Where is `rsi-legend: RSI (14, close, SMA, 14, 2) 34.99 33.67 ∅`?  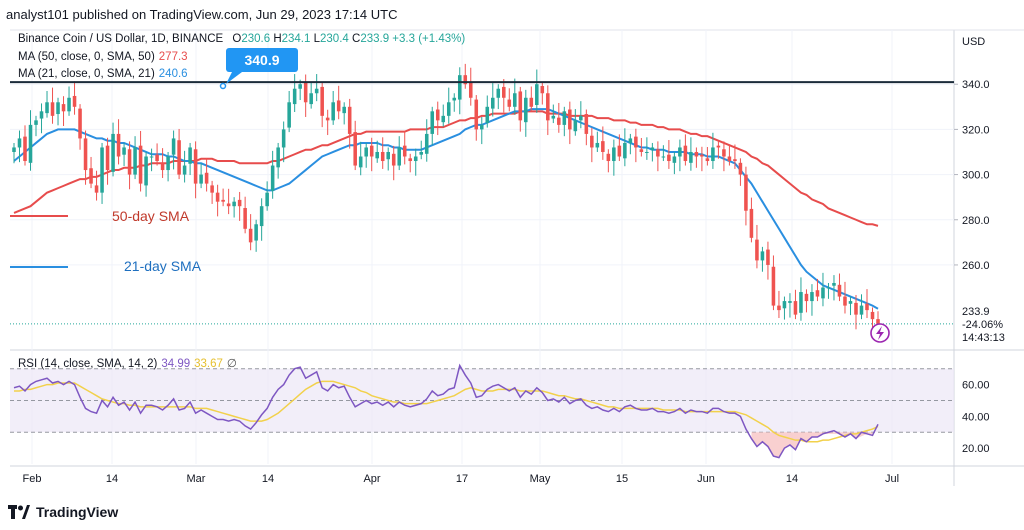
rsi-legend: RSI (14, close, SMA, 14, 2) 34.99 33.67 ∅ is located at coordinates (127, 363).